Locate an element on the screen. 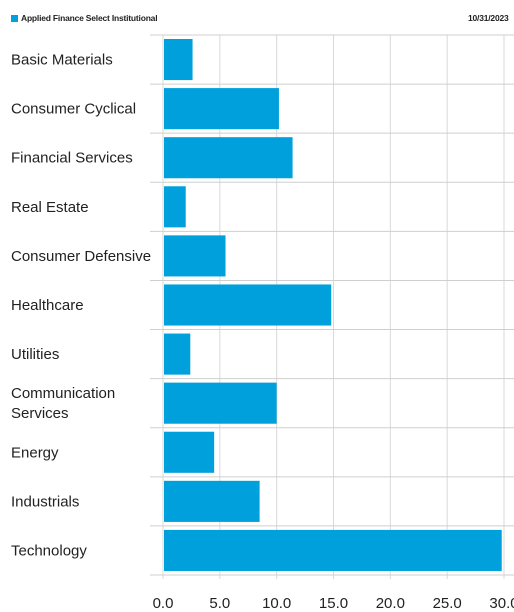 The height and width of the screenshot is (612, 514). category-label: Industrials is located at coordinates (45, 501).